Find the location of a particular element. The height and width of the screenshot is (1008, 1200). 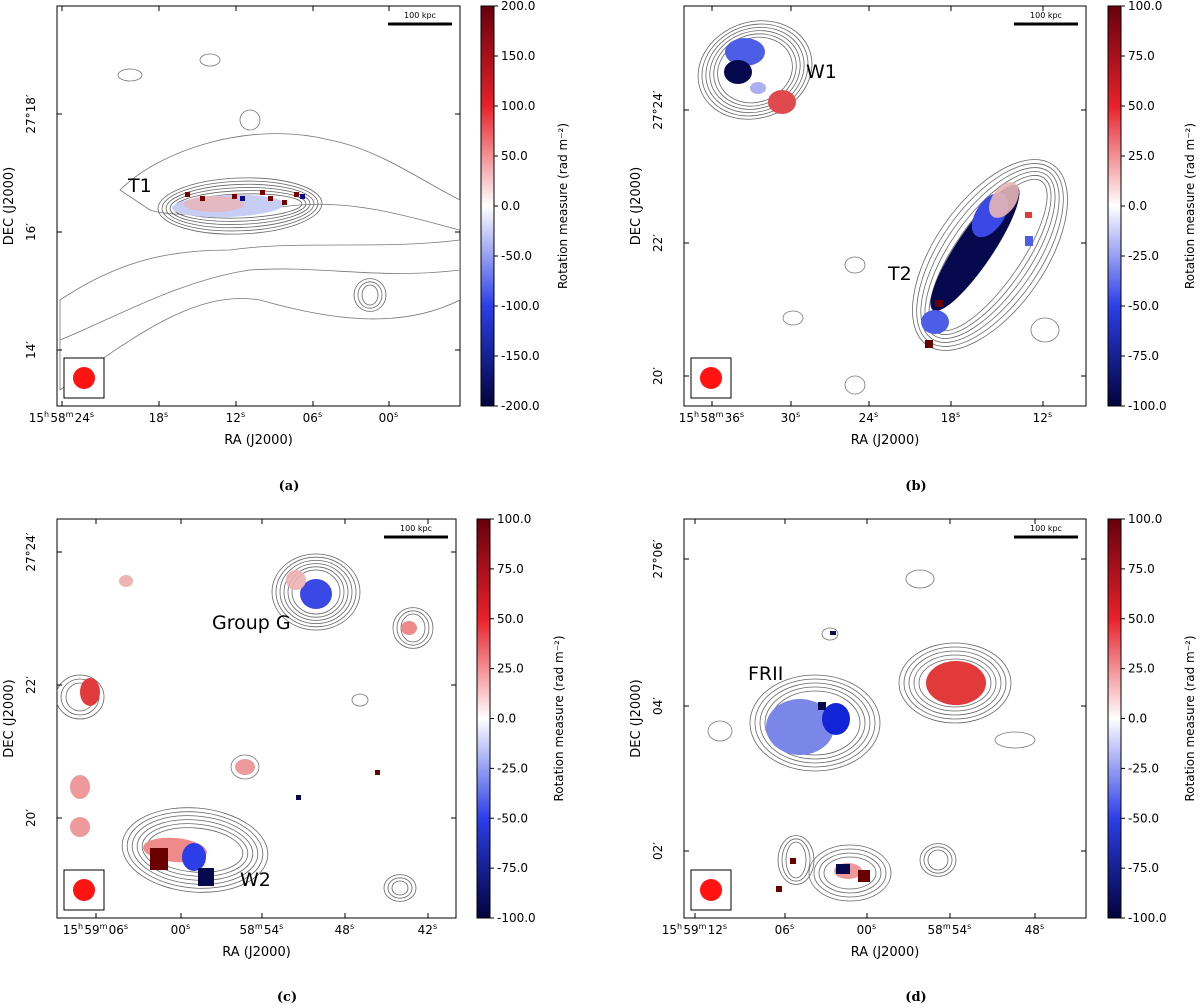

source-label: Group G is located at coordinates (251, 623).